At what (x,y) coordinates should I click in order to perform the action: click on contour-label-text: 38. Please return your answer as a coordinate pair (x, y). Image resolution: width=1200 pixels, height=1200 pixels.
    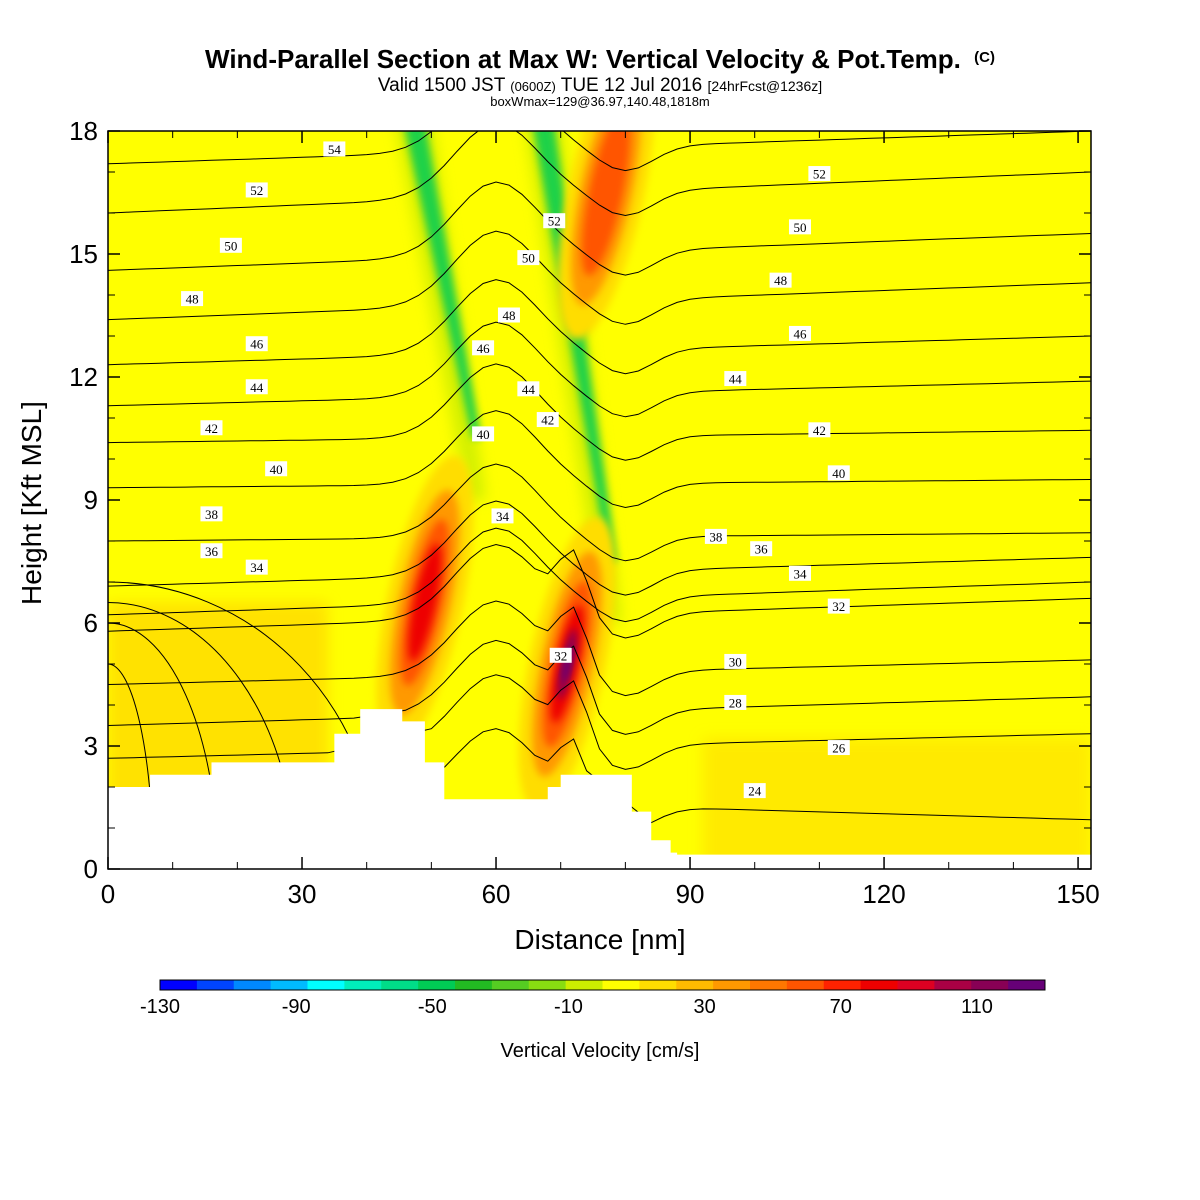
    Looking at the image, I should click on (211, 514).